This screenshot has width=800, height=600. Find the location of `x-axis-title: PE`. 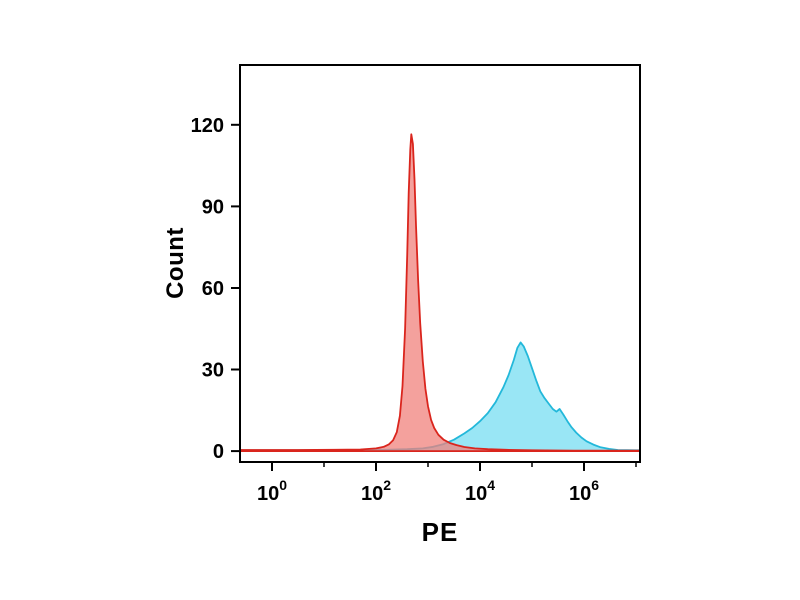

x-axis-title: PE is located at coordinates (440, 532).